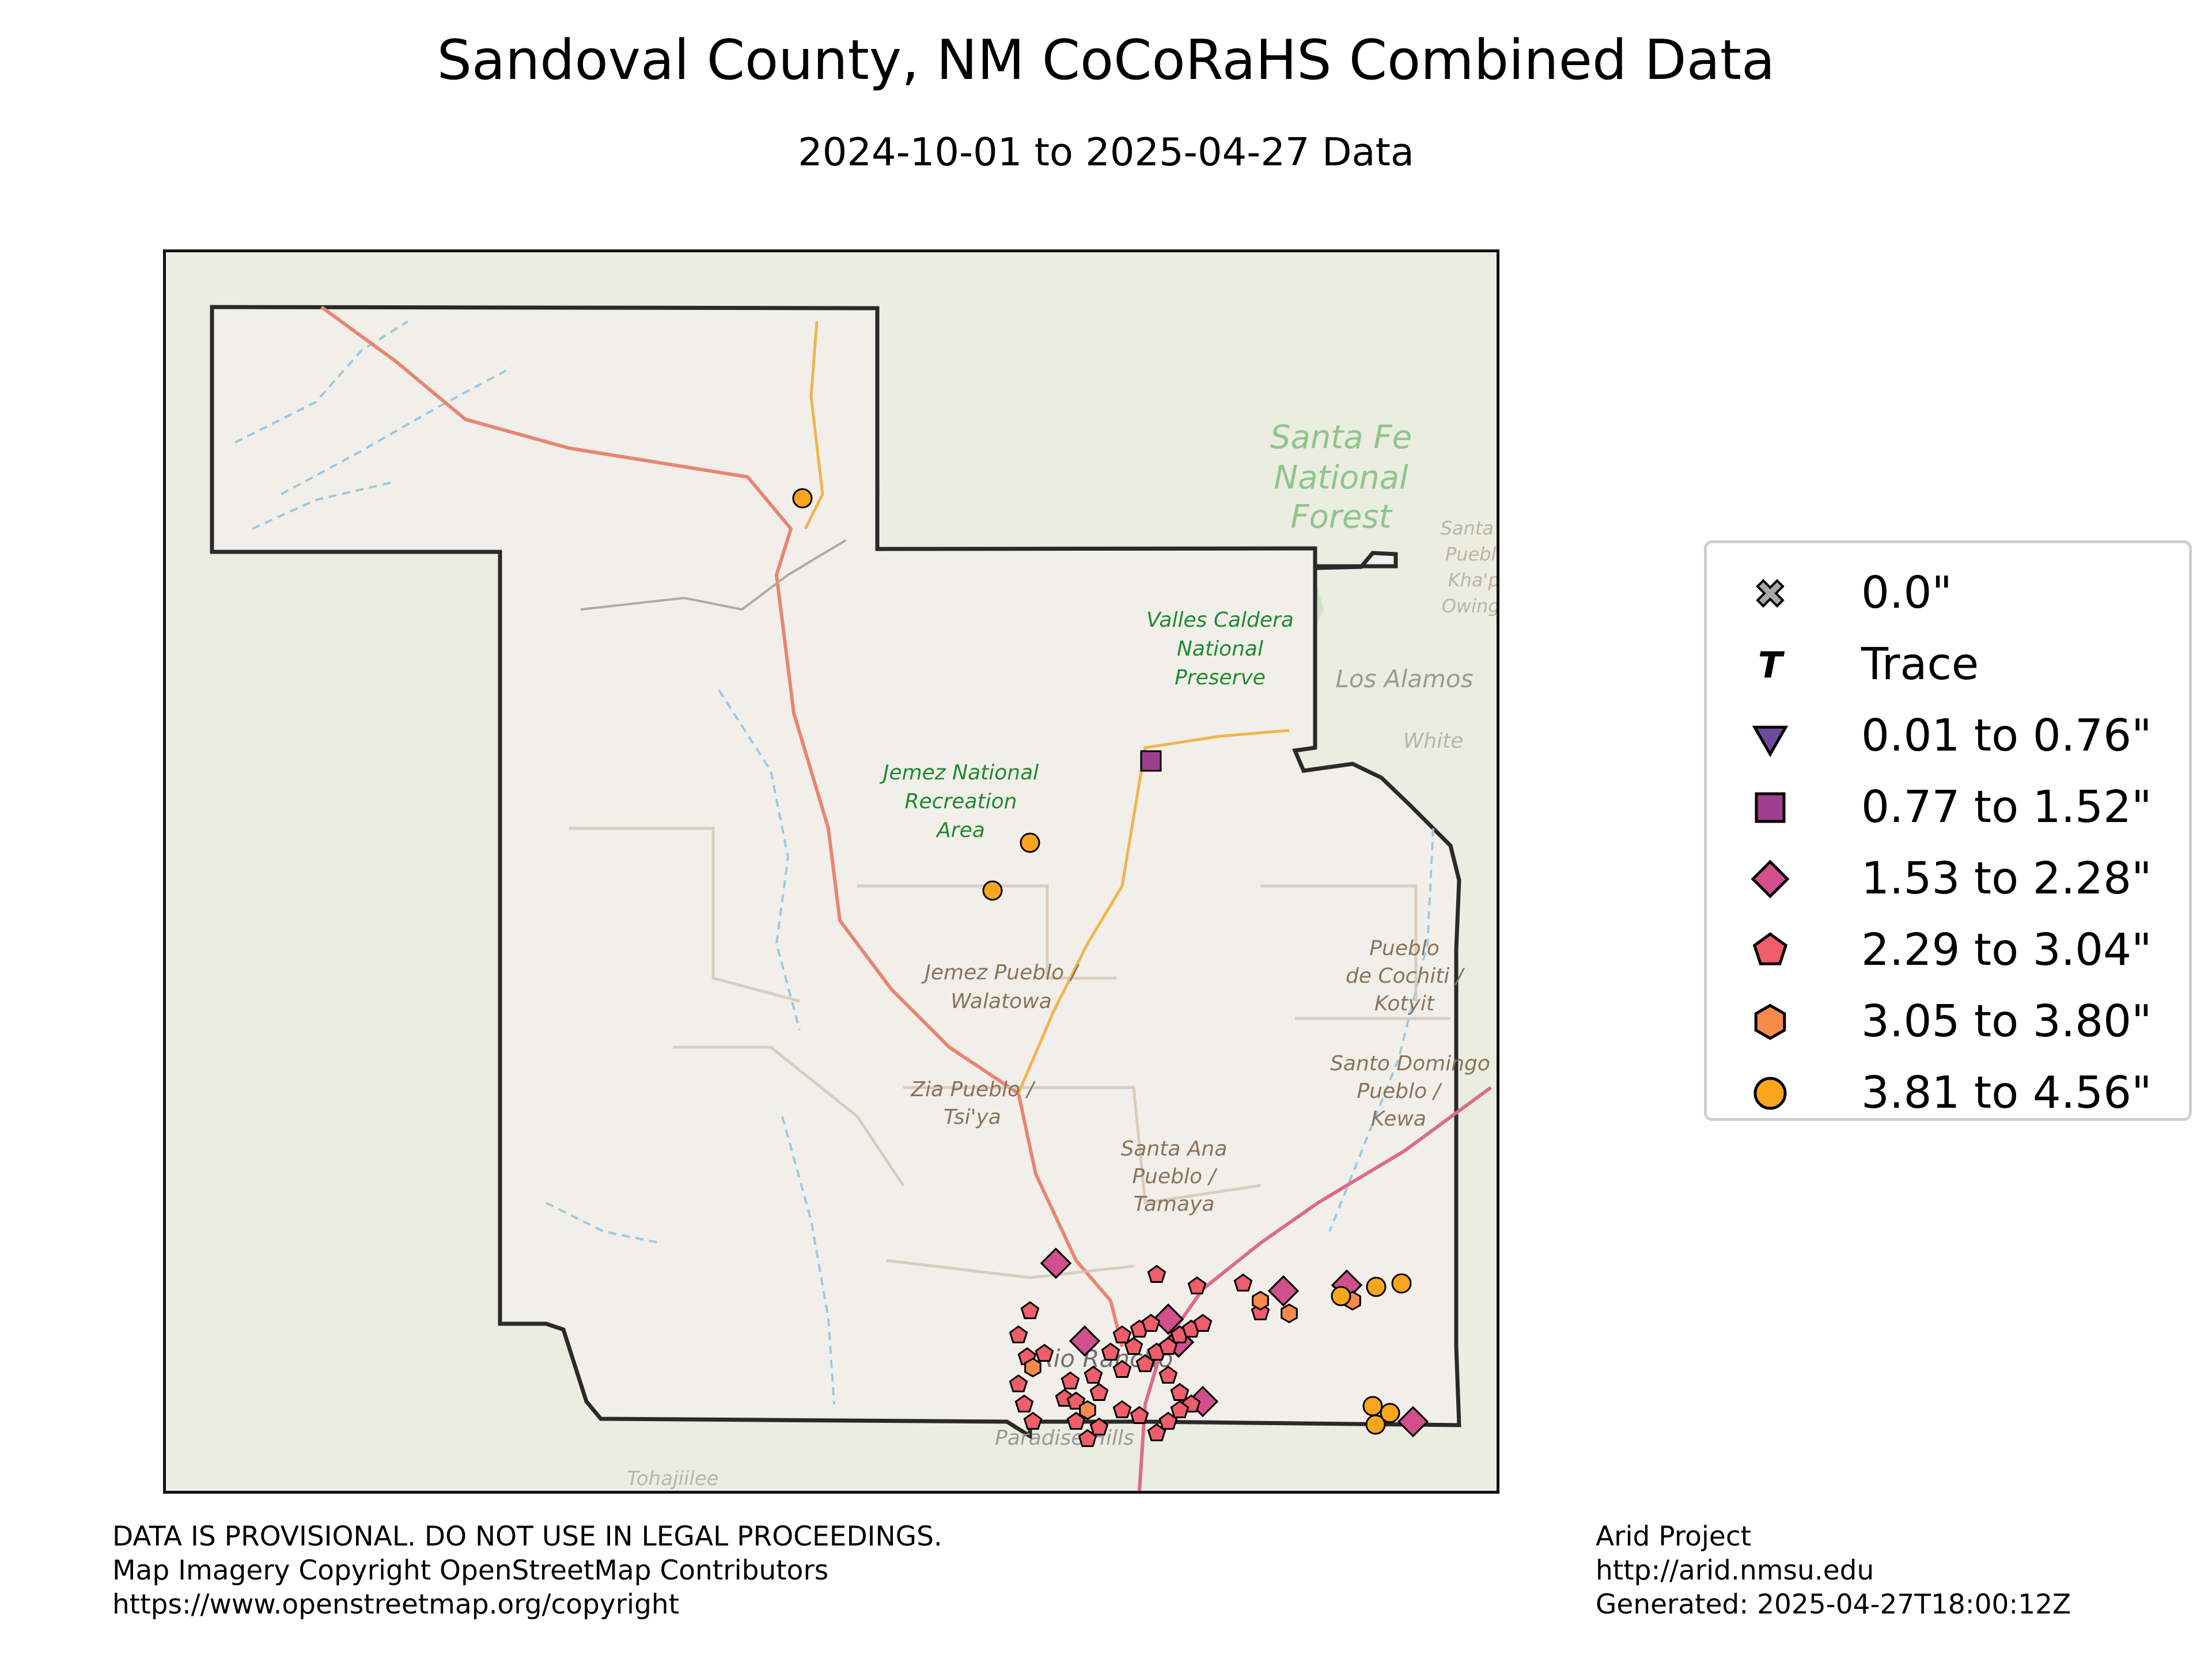 This screenshot has width=2212, height=1659. What do you see at coordinates (2006, 807) in the screenshot?
I see `legend-label: 0.77 to 1.52"` at bounding box center [2006, 807].